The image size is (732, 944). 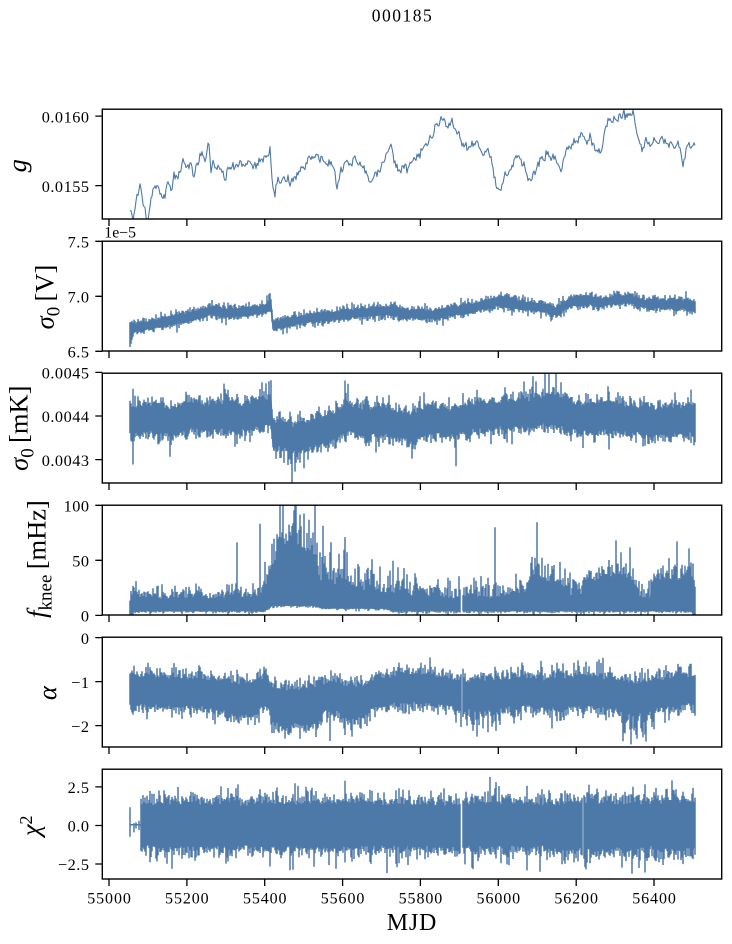 I want to click on svg-text: 56200, so click(x=576, y=898).